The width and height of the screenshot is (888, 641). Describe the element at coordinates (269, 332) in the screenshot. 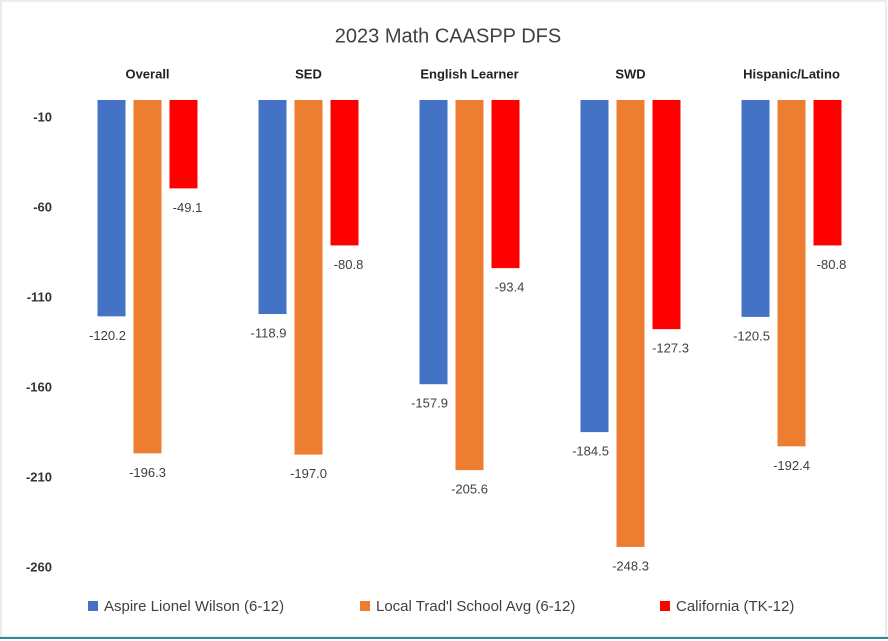

I see `data-label: -118.9` at that location.